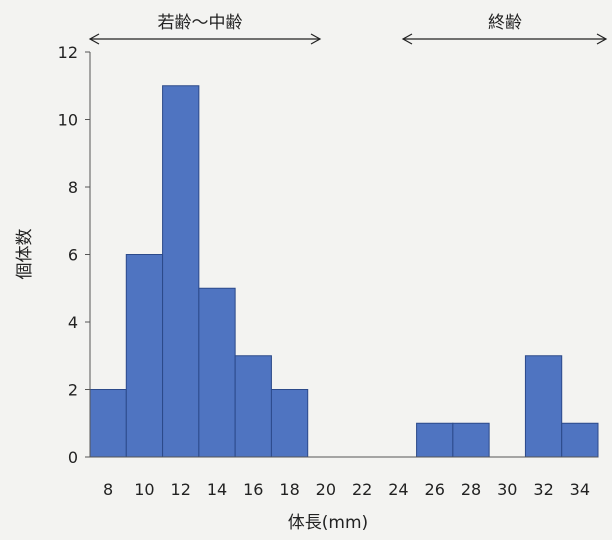 The height and width of the screenshot is (540, 612). What do you see at coordinates (68, 120) in the screenshot?
I see `y-tick-label: 10` at bounding box center [68, 120].